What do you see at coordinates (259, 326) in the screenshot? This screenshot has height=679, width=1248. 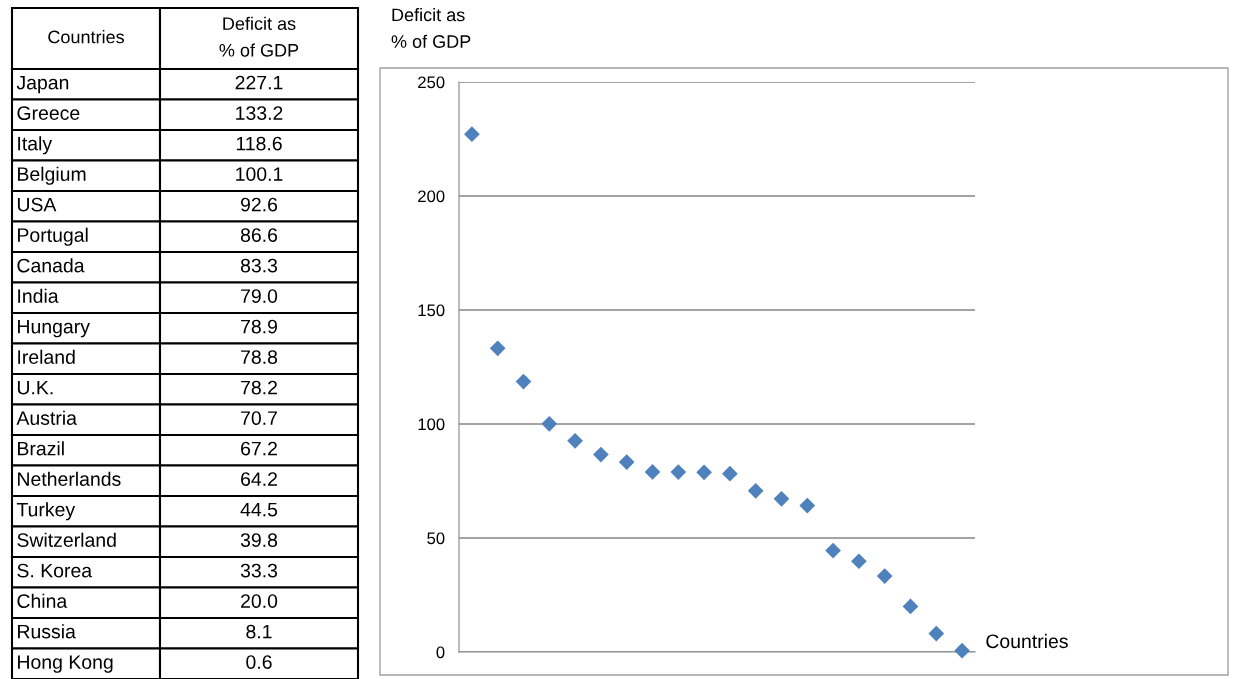 I see `data-label: 78.9` at bounding box center [259, 326].